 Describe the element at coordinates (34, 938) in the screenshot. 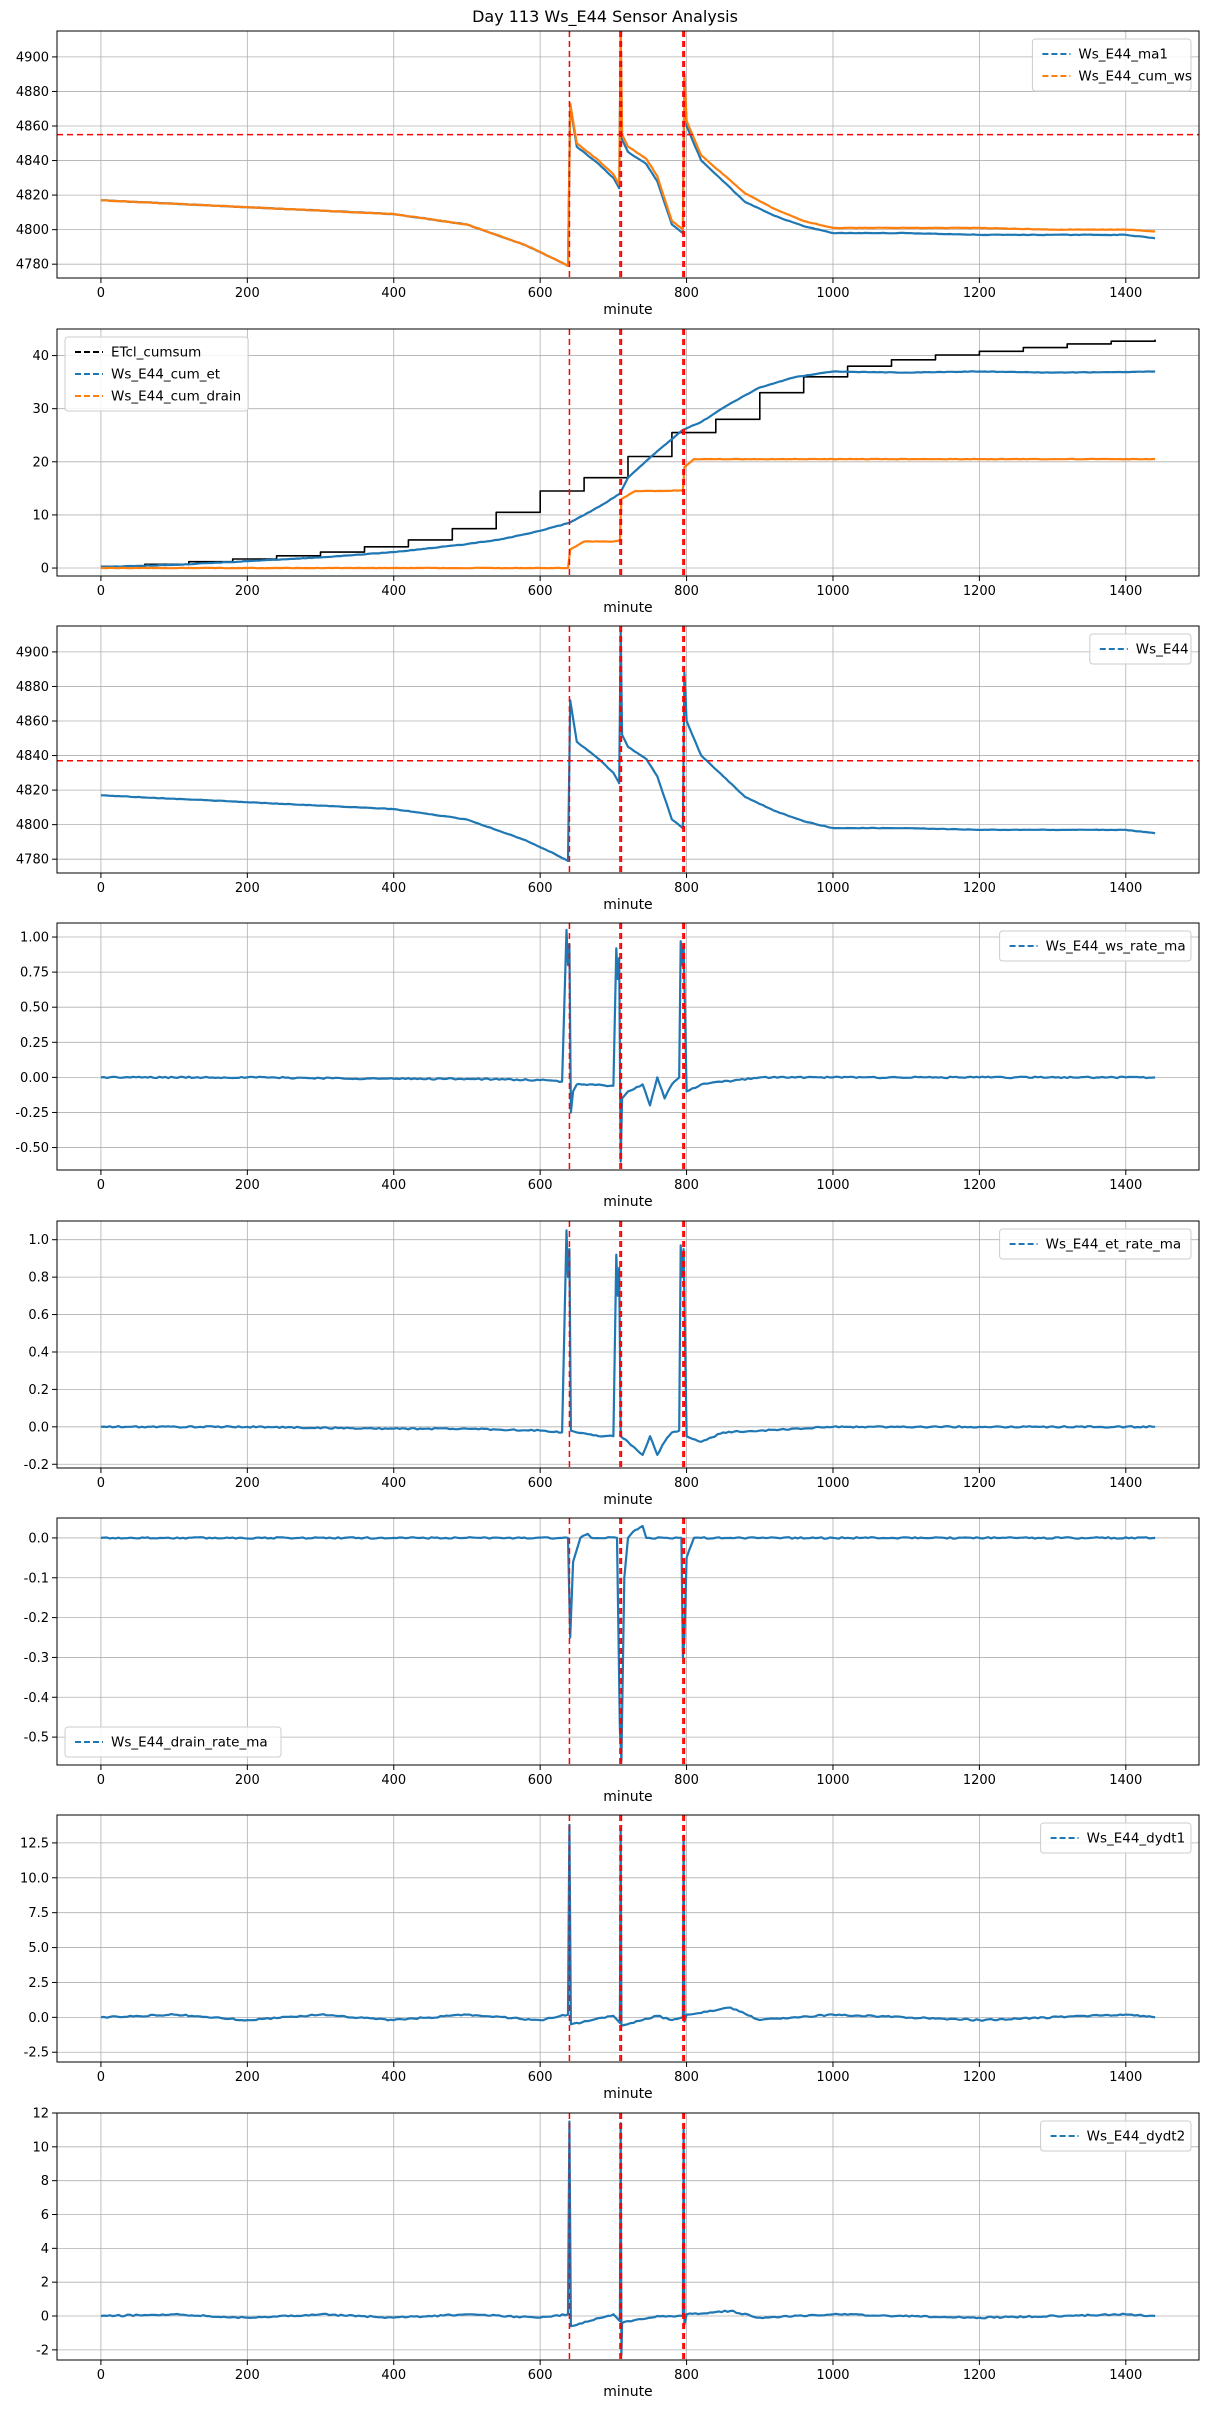

I see `y-tick-label: 1.00` at that location.